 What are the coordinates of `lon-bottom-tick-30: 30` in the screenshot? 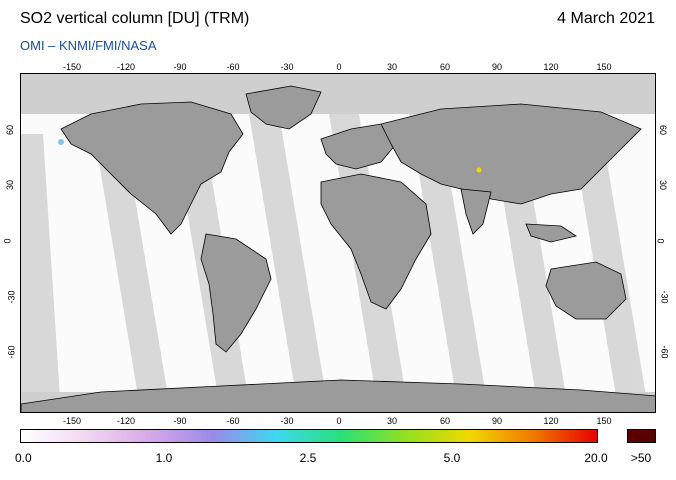 It's located at (392, 421).